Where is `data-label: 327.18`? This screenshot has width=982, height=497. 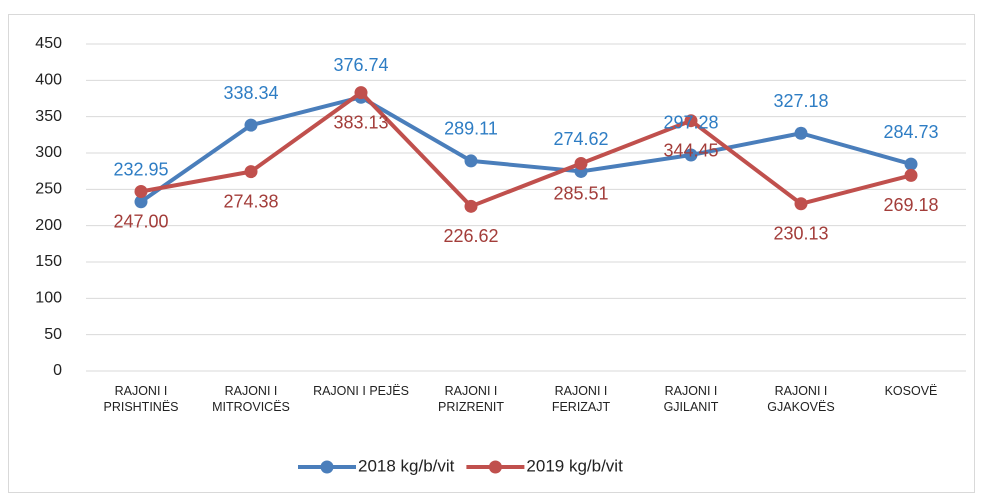
data-label: 327.18 is located at coordinates (800, 101).